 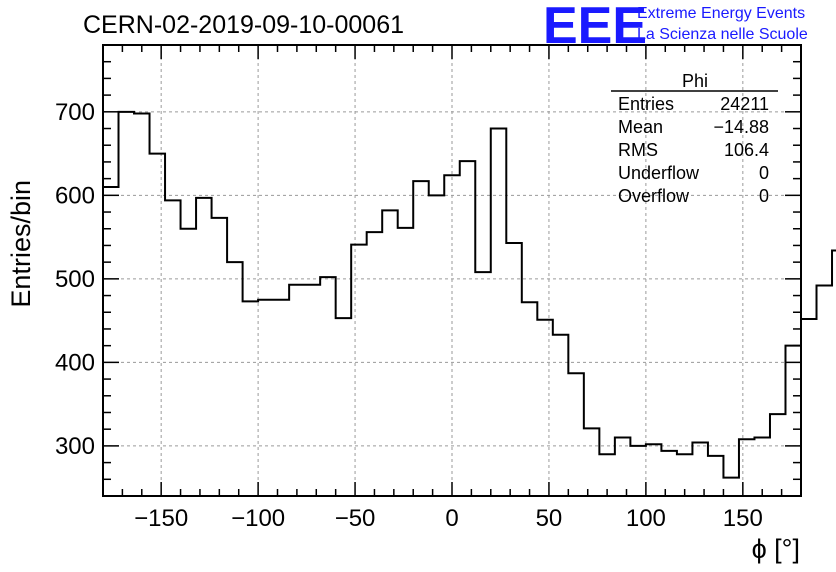 I want to click on stats-label: Mean, so click(x=640, y=127).